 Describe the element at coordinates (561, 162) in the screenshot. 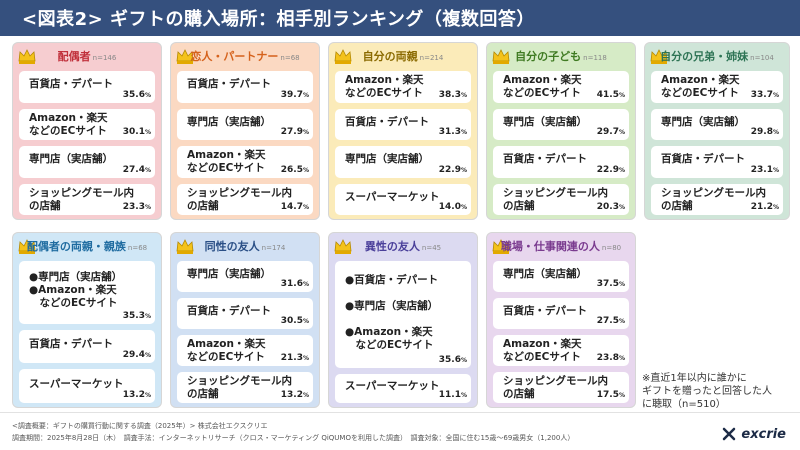

I see `ranking-item: 百貨店・デパート 22.9%` at that location.